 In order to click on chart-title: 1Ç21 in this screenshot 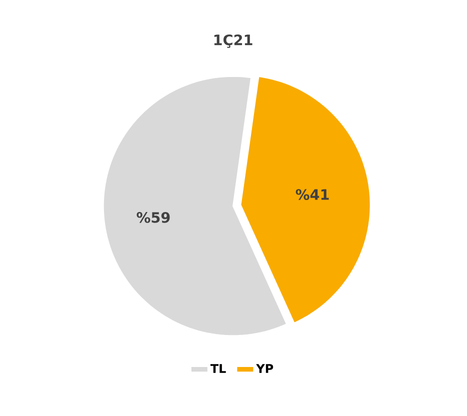, I will do `click(233, 41)`.